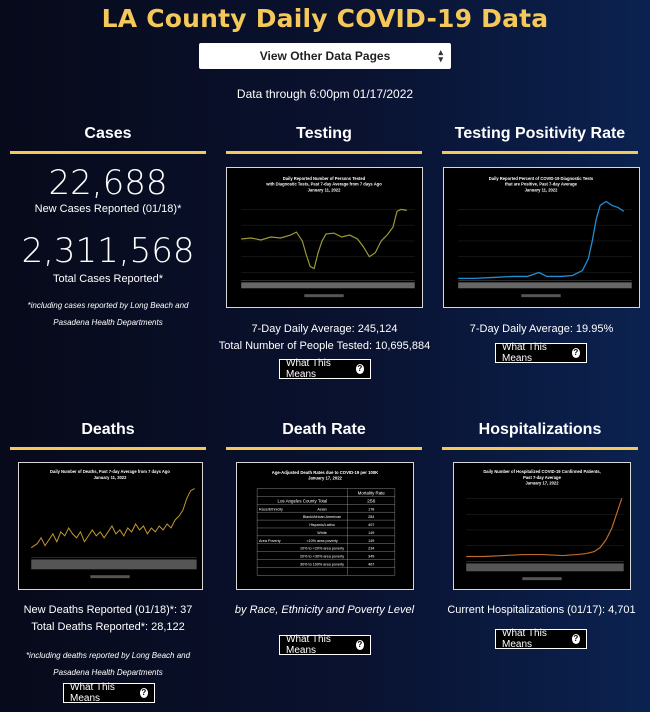 The height and width of the screenshot is (712, 650). Describe the element at coordinates (324, 178) in the screenshot. I see `testing-chart-title-1: Daily Reported Number of Persons Tested` at that location.